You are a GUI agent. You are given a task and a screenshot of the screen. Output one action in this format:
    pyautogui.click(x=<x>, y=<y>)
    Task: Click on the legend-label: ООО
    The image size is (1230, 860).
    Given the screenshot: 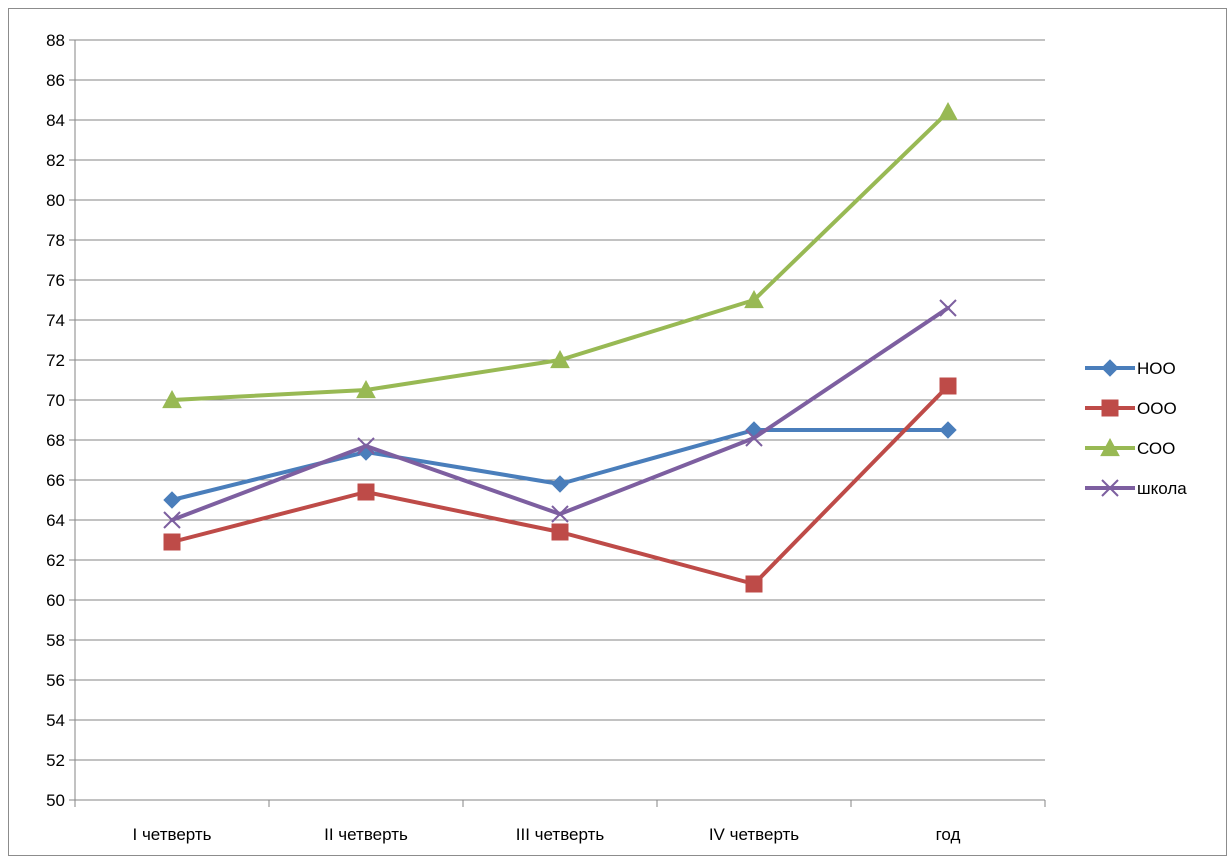 What is the action you would take?
    pyautogui.click(x=1157, y=408)
    